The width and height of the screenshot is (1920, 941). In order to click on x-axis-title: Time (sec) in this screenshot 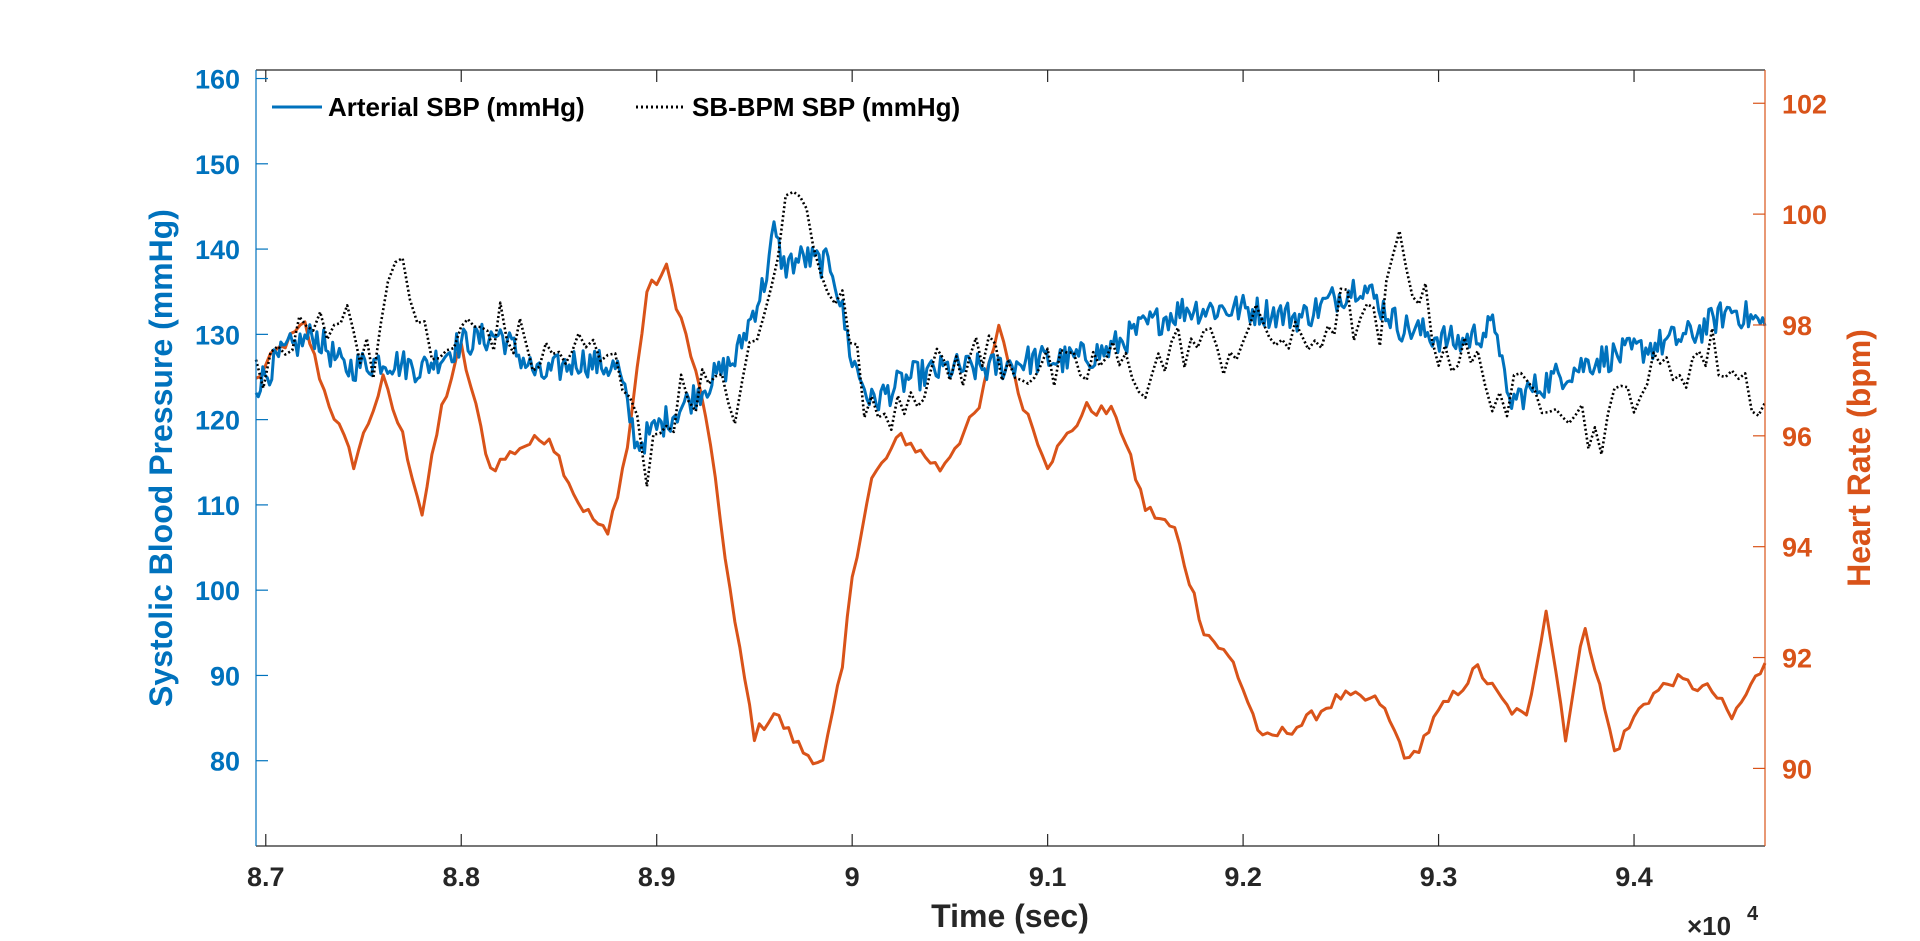, I will do `click(1010, 916)`.